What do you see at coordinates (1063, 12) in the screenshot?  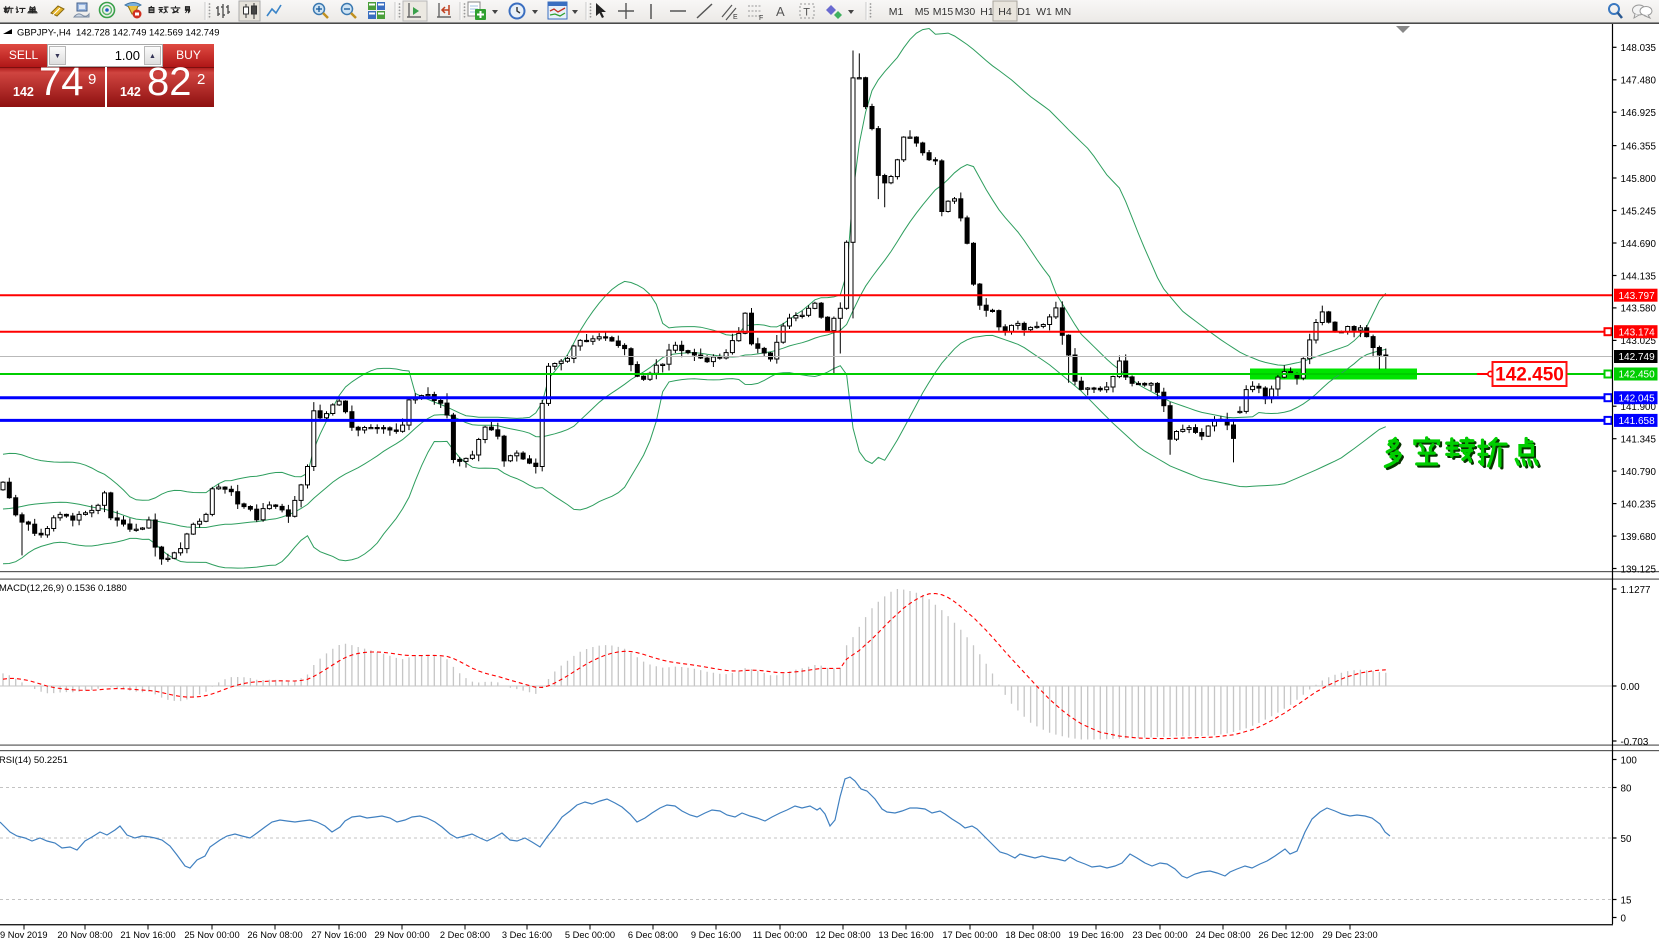 I see `svg-text: MN` at bounding box center [1063, 12].